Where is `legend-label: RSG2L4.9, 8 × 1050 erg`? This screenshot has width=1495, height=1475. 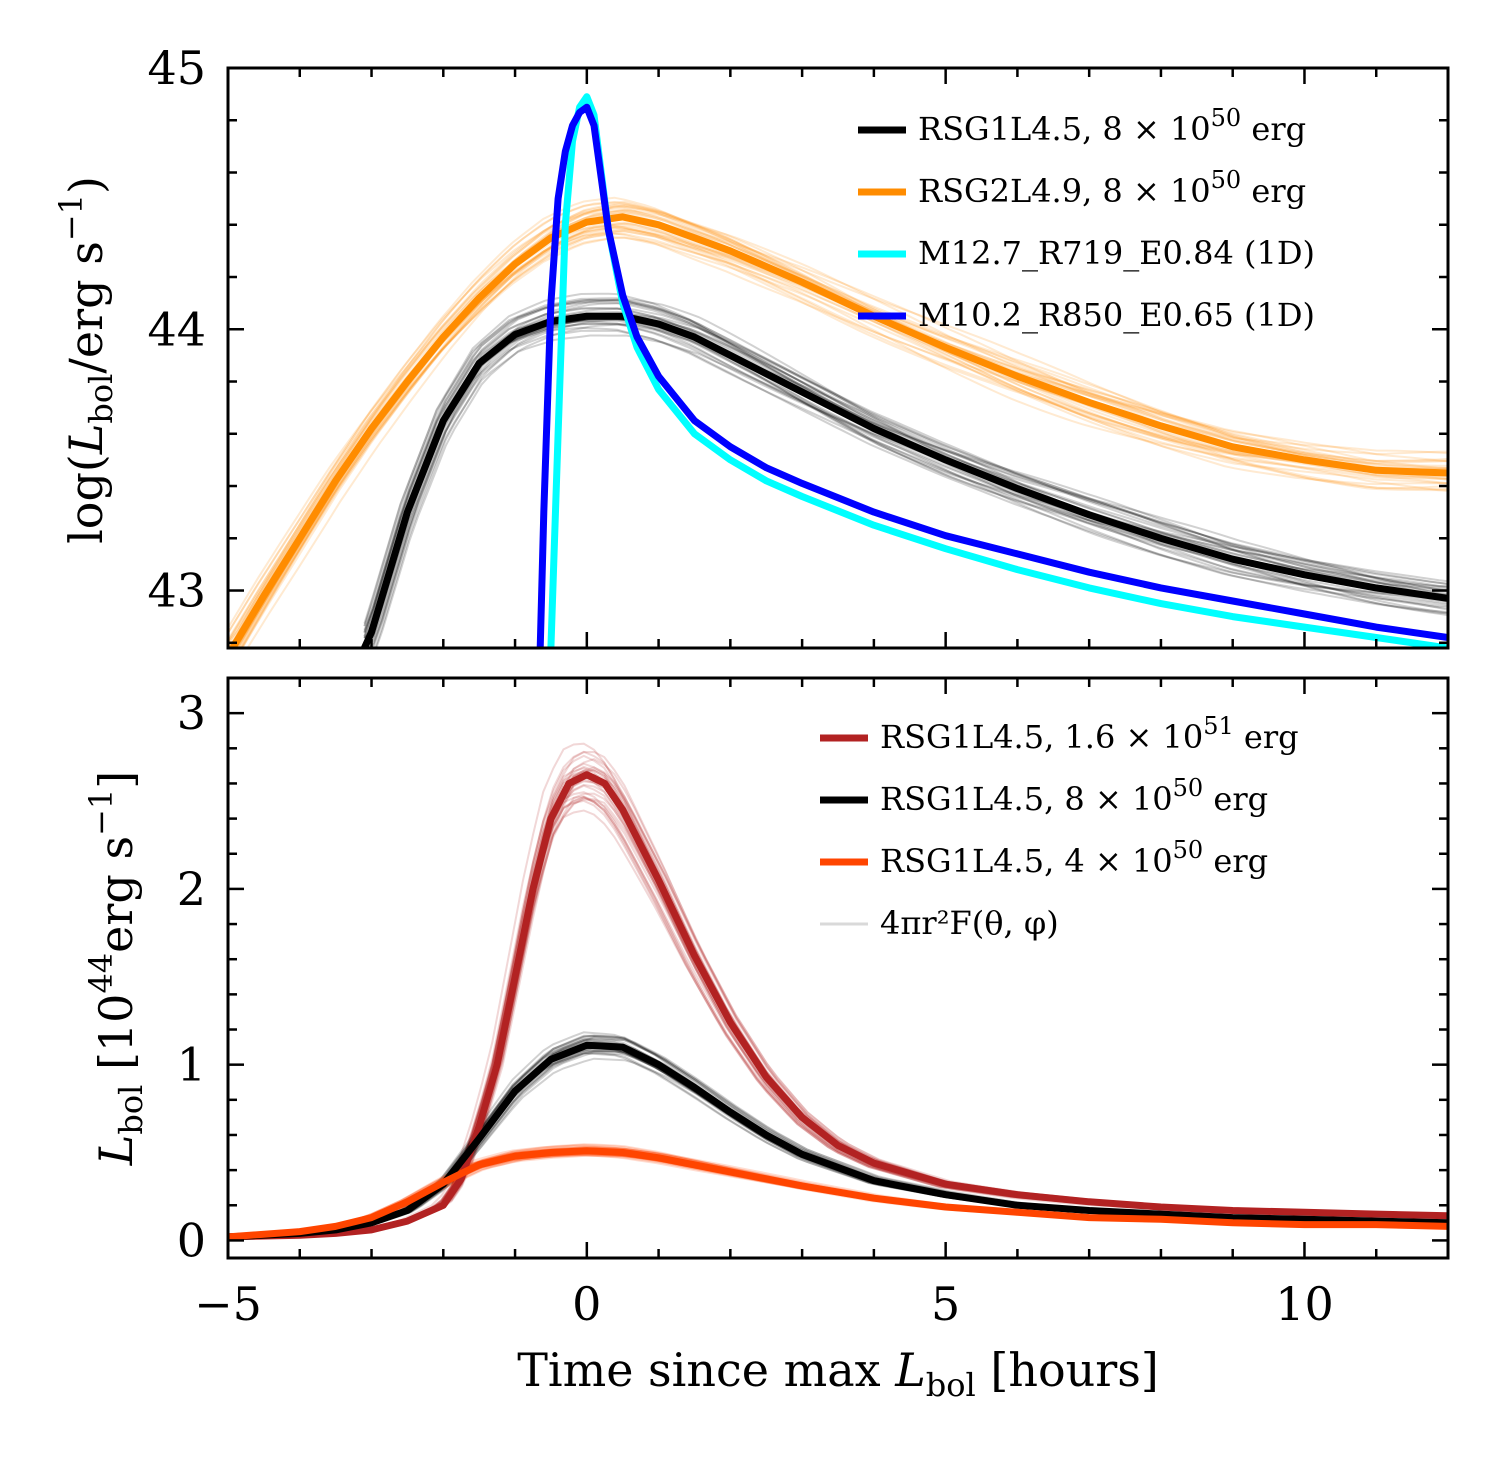 legend-label: RSG2L4.9, 8 × 1050 erg is located at coordinates (1112, 188).